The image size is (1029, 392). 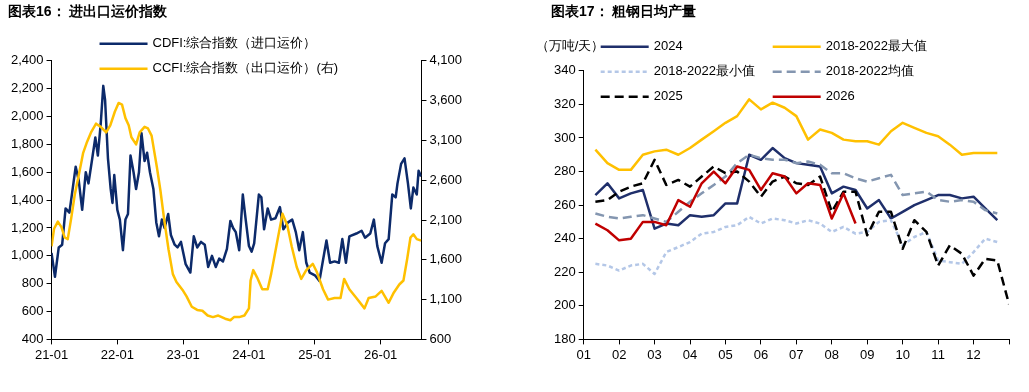 What do you see at coordinates (27, 227) in the screenshot?
I see `y-tick-label: 1,200` at bounding box center [27, 227].